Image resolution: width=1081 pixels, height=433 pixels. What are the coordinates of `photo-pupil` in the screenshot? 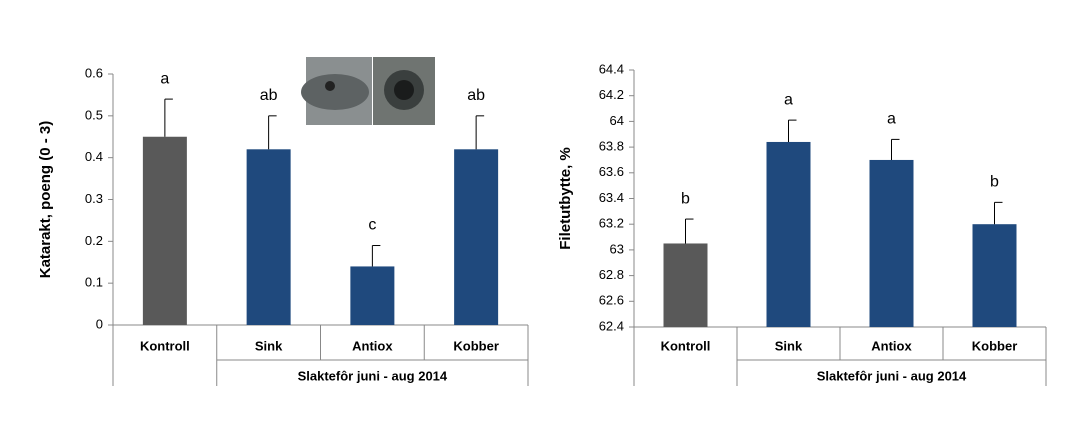 It's located at (404, 90).